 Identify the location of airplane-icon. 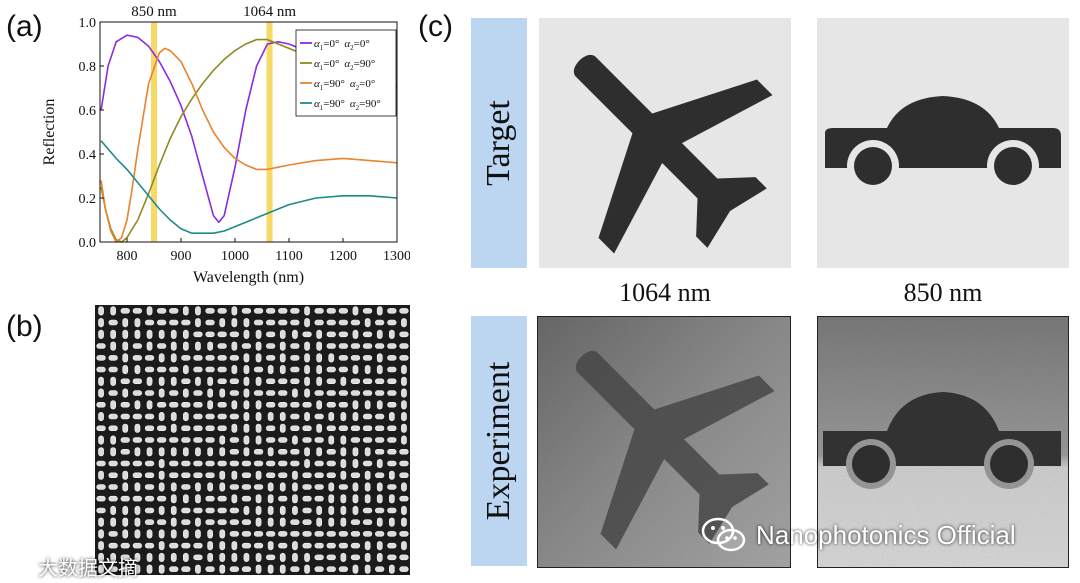
(673, 154).